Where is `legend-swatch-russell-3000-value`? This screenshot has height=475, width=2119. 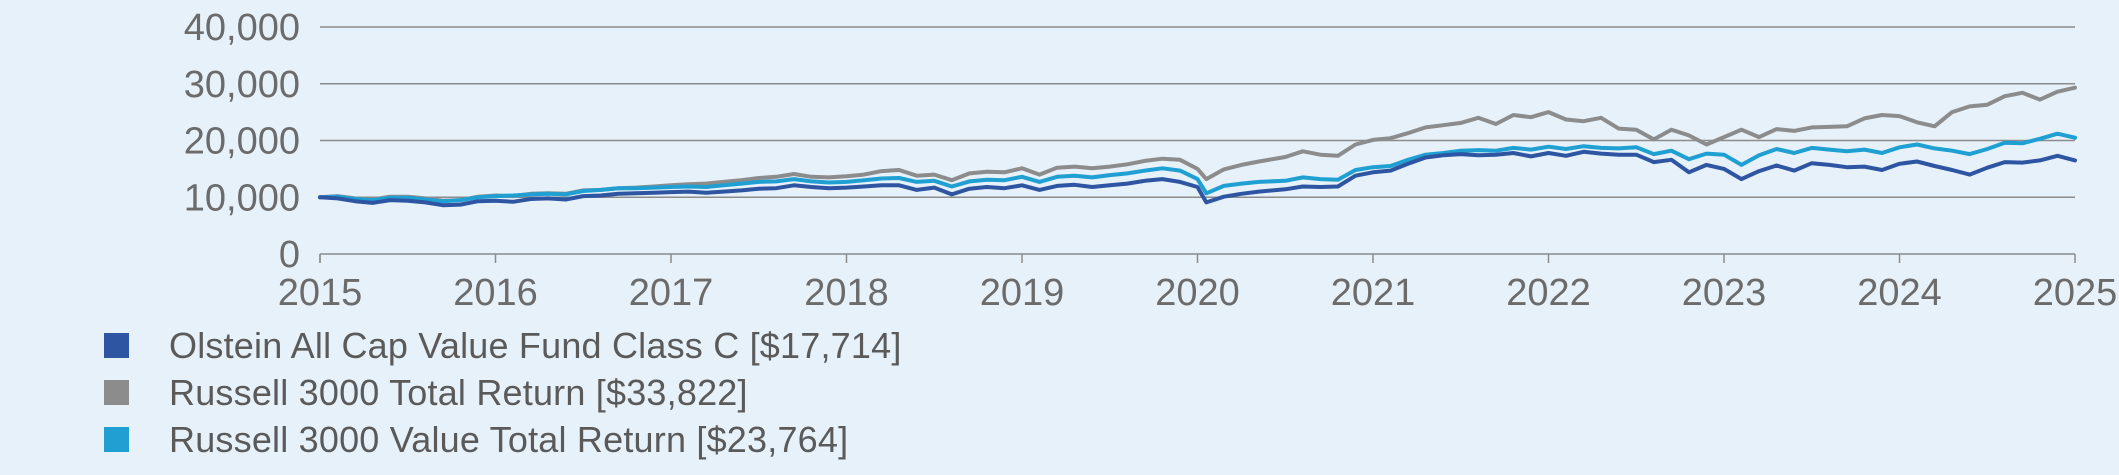
legend-swatch-russell-3000-value is located at coordinates (116, 439).